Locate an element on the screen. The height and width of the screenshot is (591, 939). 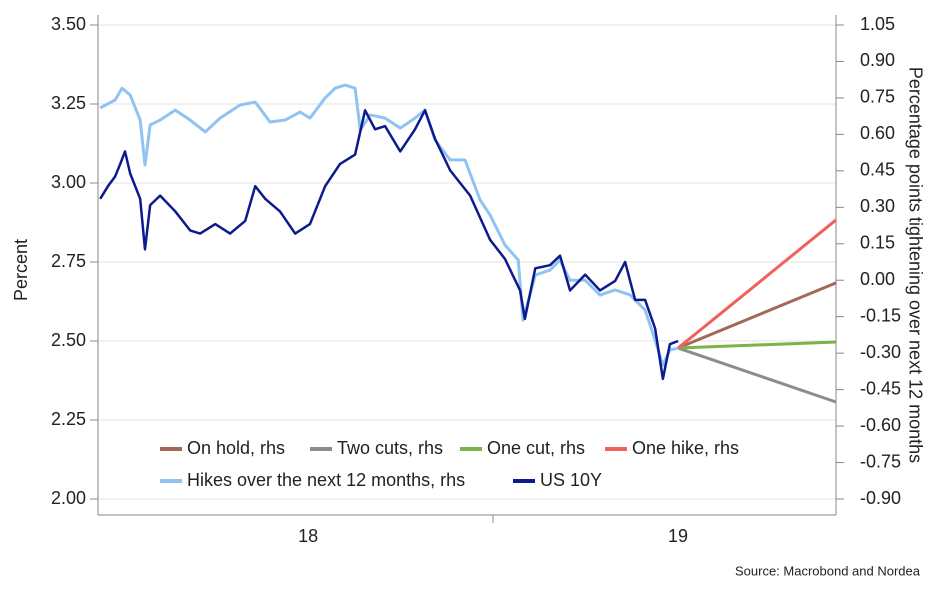
y-tick-label: 3.00 is located at coordinates (68, 182).